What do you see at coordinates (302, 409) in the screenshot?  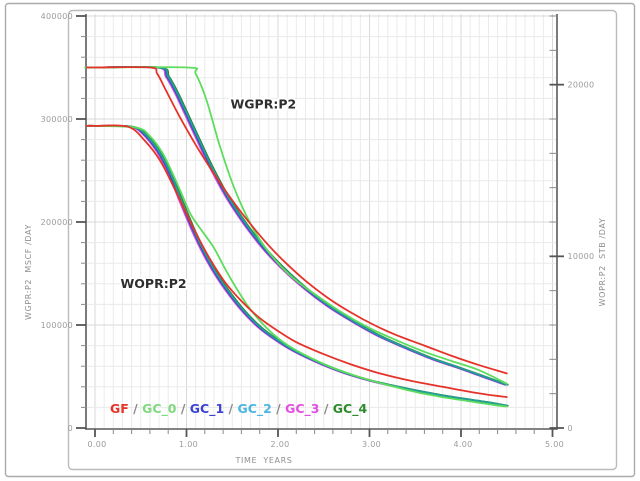 I see `legend-item-gc-3: GC_3` at bounding box center [302, 409].